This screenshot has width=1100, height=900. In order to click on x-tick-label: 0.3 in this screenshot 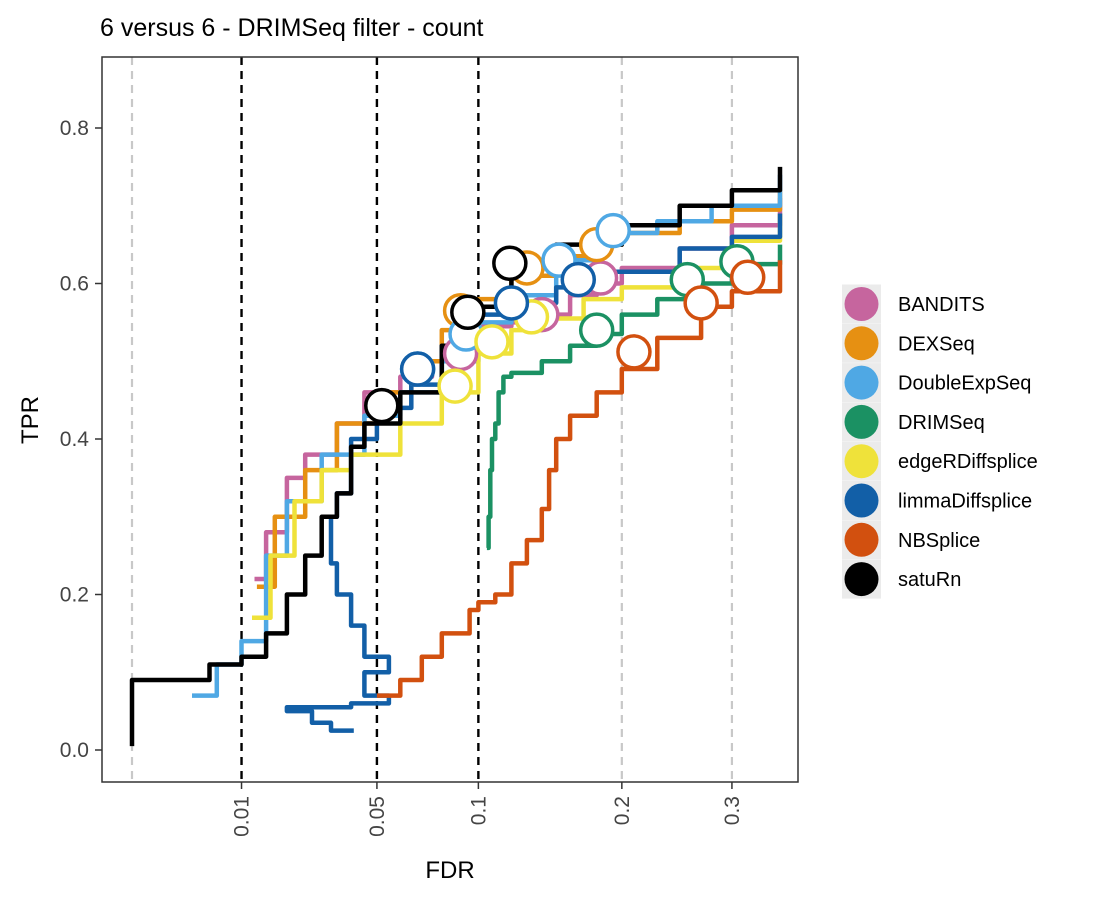, I will do `click(732, 810)`.